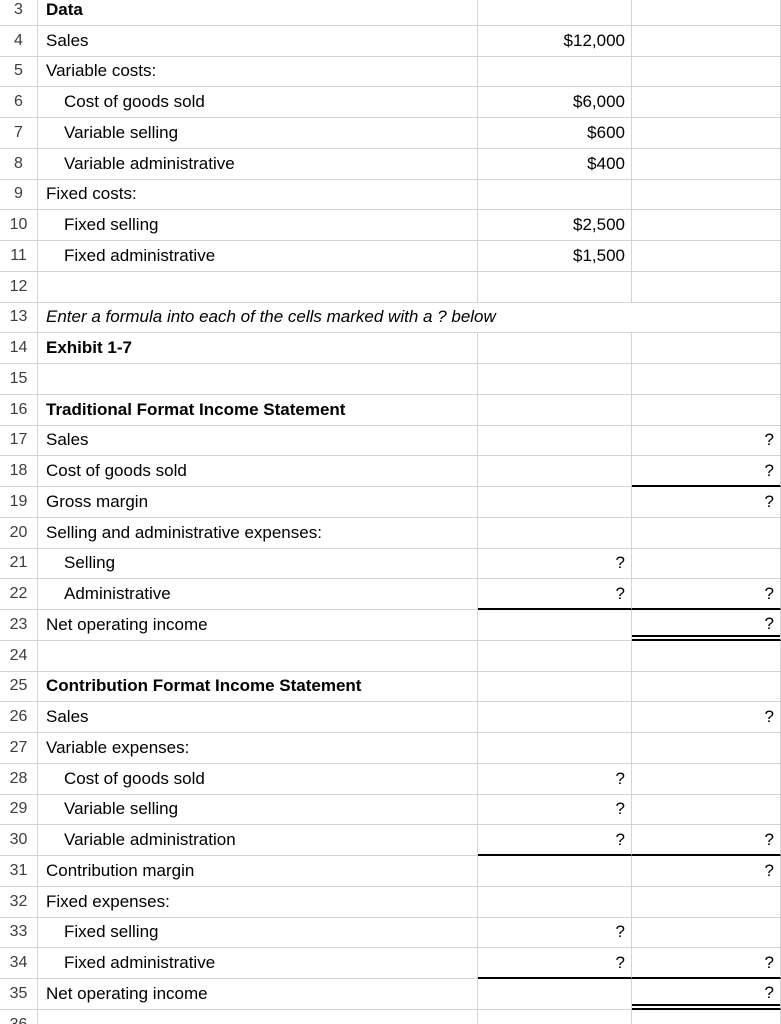 The width and height of the screenshot is (781, 1024). What do you see at coordinates (19, 471) in the screenshot?
I see `row-number: 18` at bounding box center [19, 471].